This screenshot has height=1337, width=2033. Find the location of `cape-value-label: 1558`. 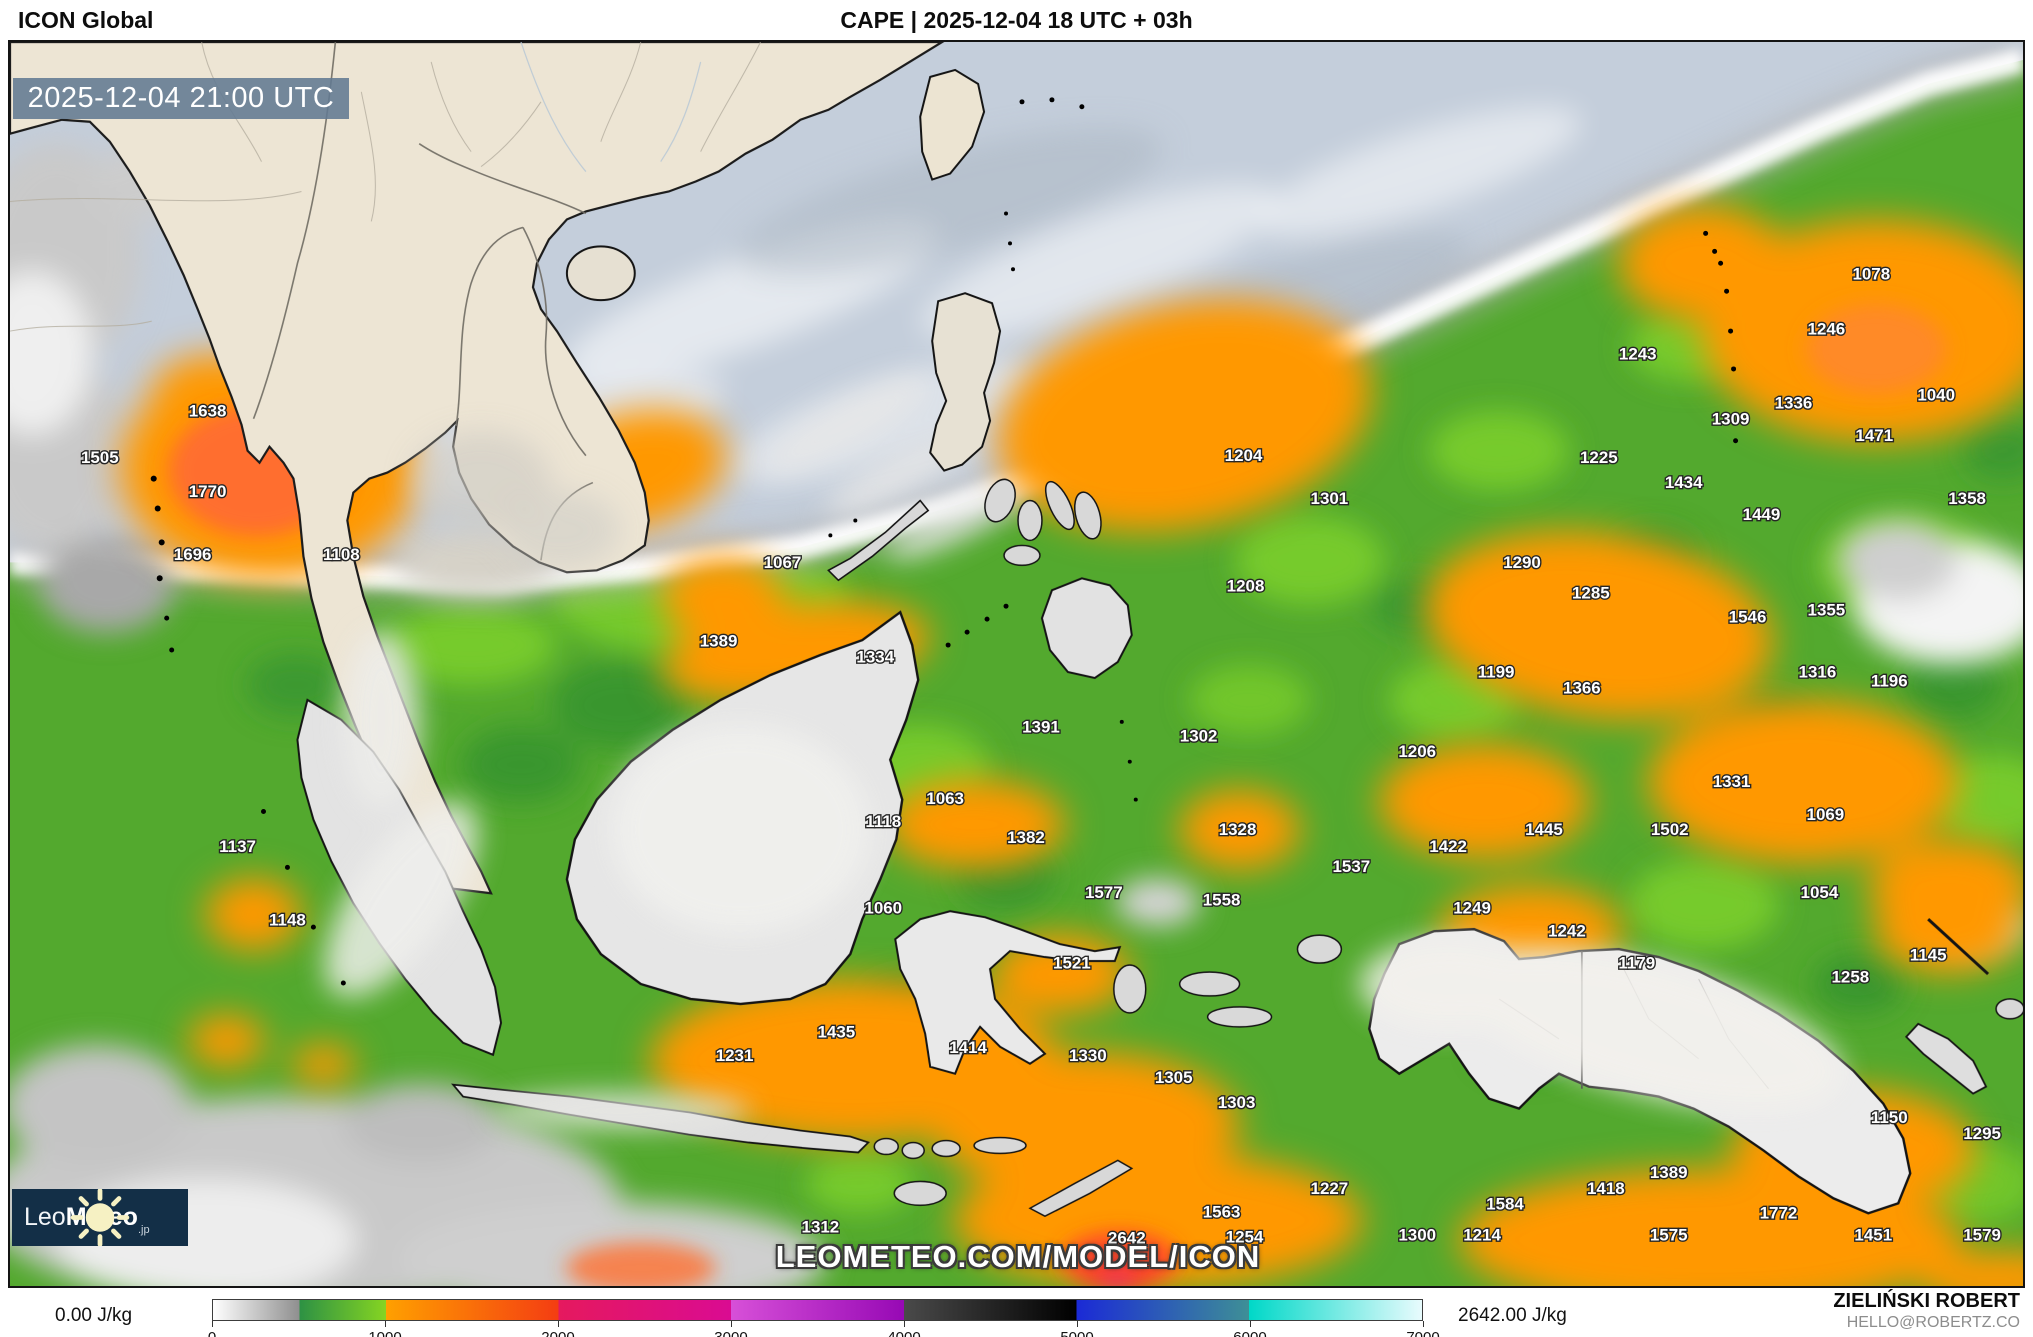

cape-value-label: 1558 is located at coordinates (1222, 900).